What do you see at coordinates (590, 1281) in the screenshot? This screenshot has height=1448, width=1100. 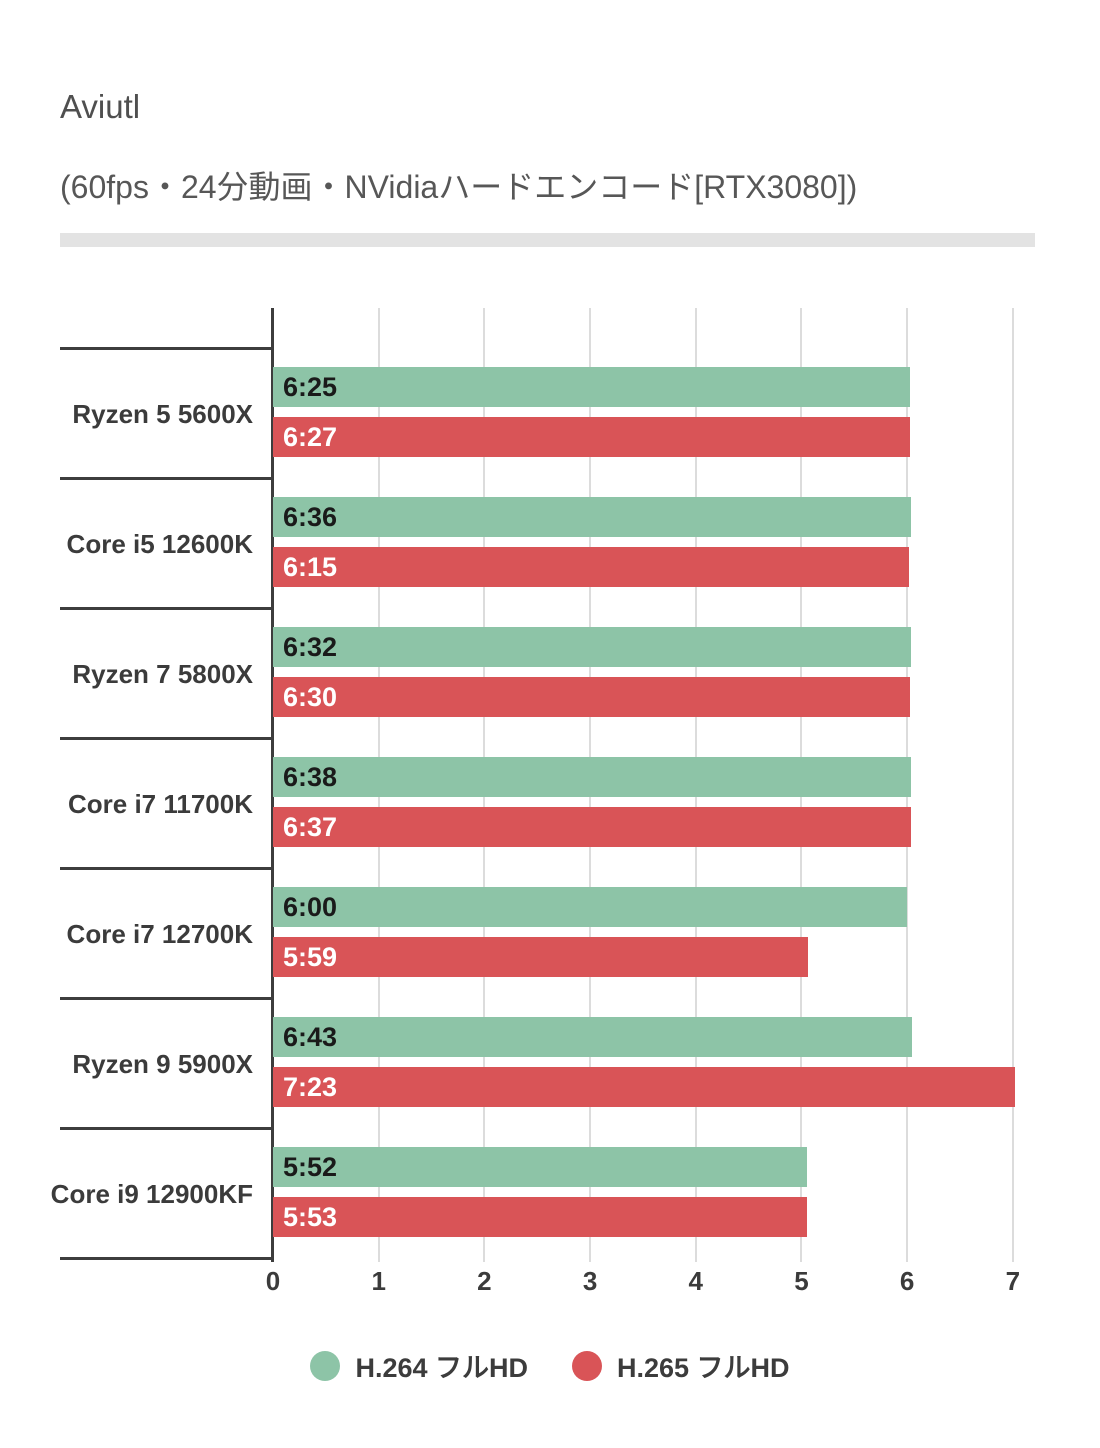 I see `x-tick-label: 3` at bounding box center [590, 1281].